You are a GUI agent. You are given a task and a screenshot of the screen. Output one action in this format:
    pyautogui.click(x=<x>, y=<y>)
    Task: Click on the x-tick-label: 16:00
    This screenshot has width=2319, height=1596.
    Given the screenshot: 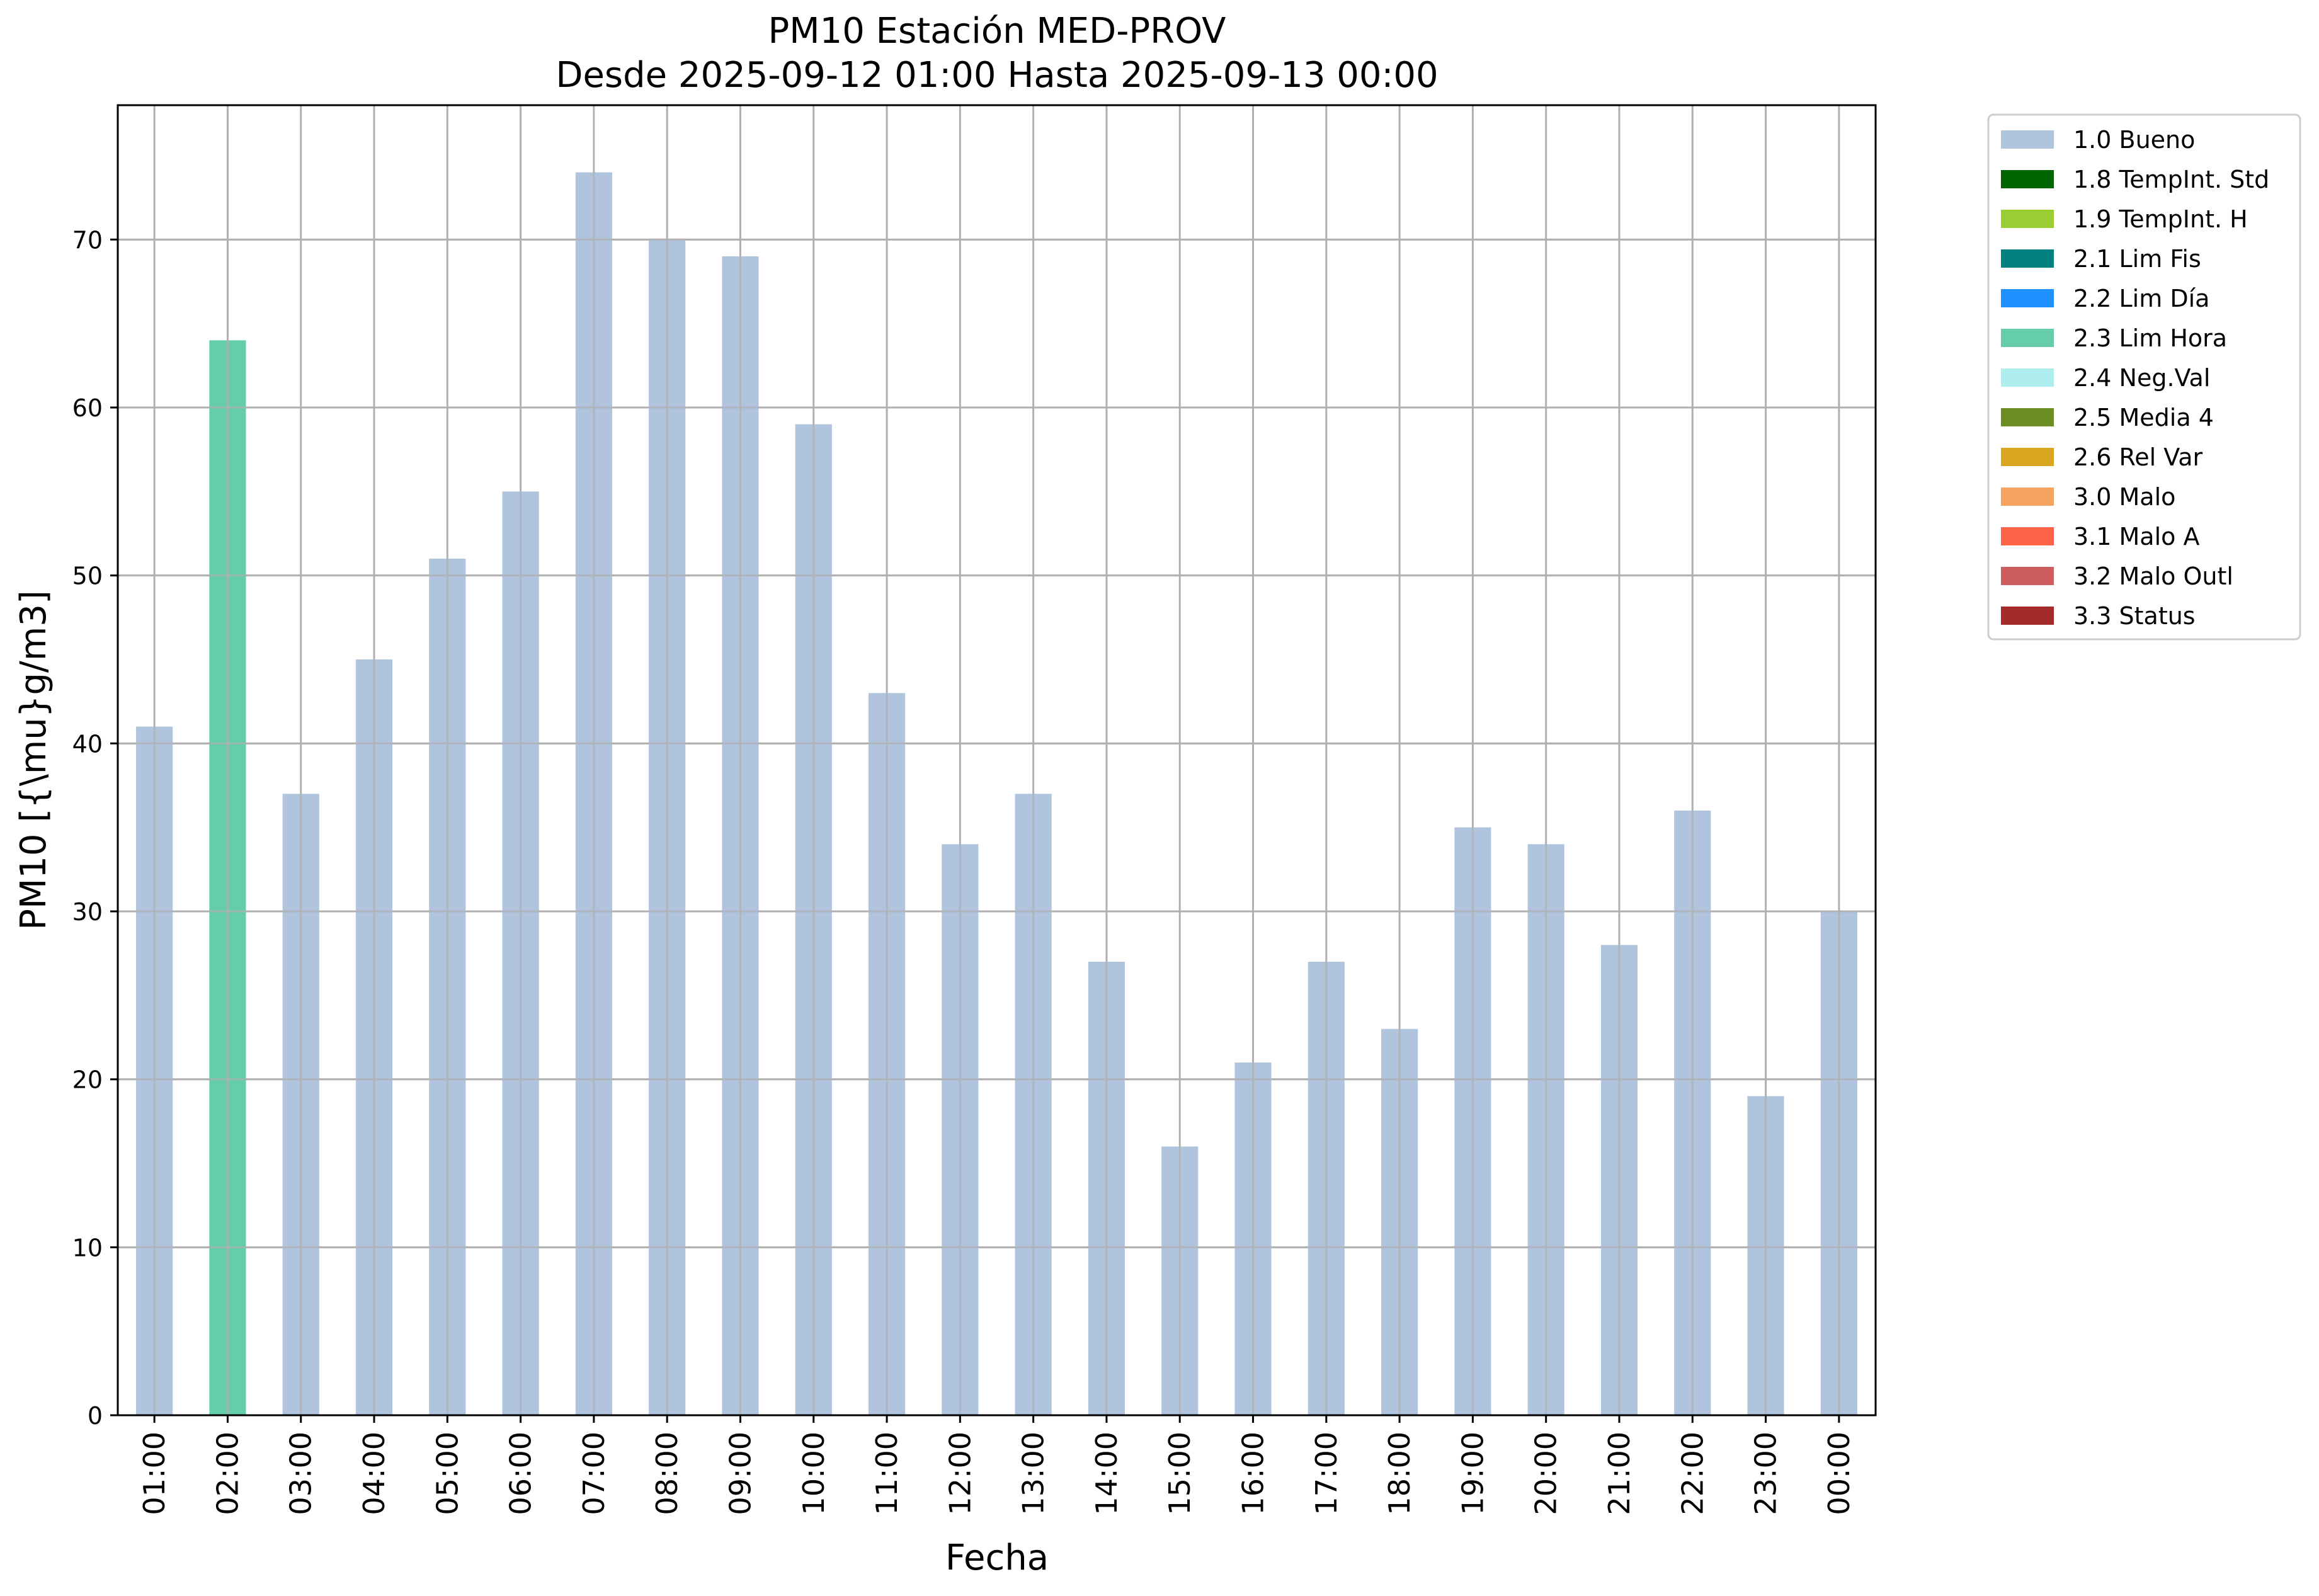 What is the action you would take?
    pyautogui.click(x=1253, y=1473)
    